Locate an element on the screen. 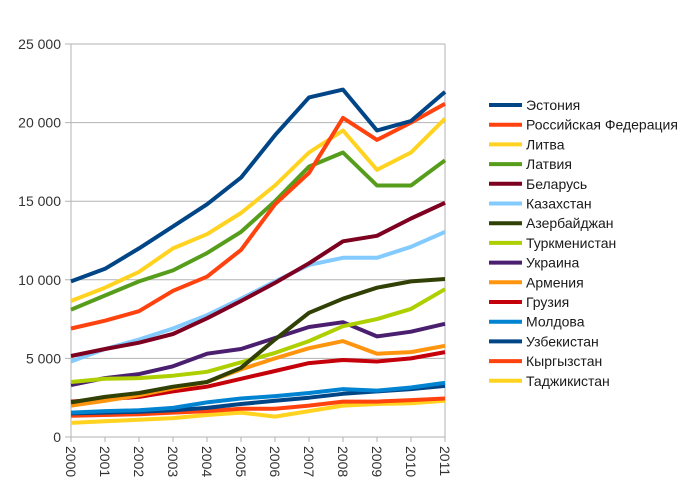  legend-label: Грузия is located at coordinates (547, 302).